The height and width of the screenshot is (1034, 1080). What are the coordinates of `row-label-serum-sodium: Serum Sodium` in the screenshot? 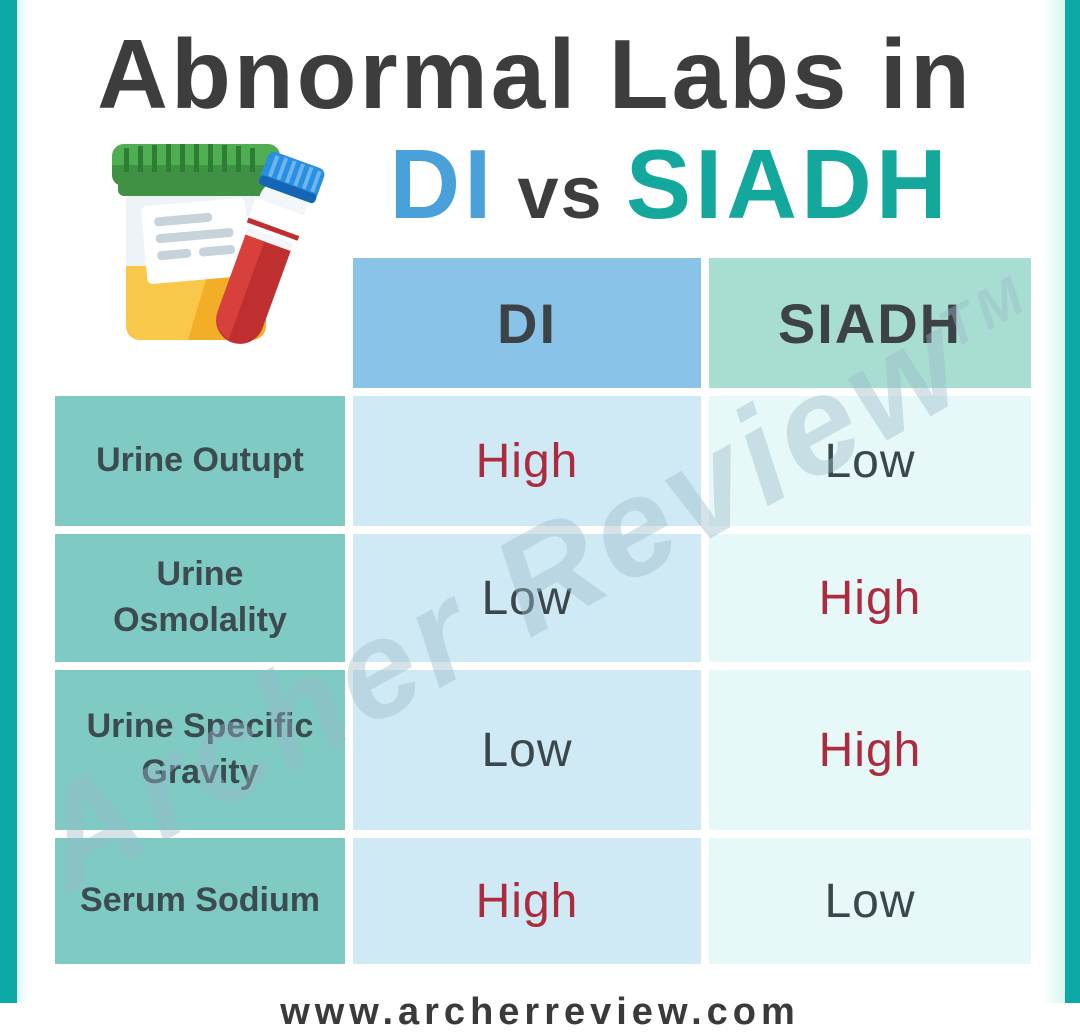 It's located at (200, 901).